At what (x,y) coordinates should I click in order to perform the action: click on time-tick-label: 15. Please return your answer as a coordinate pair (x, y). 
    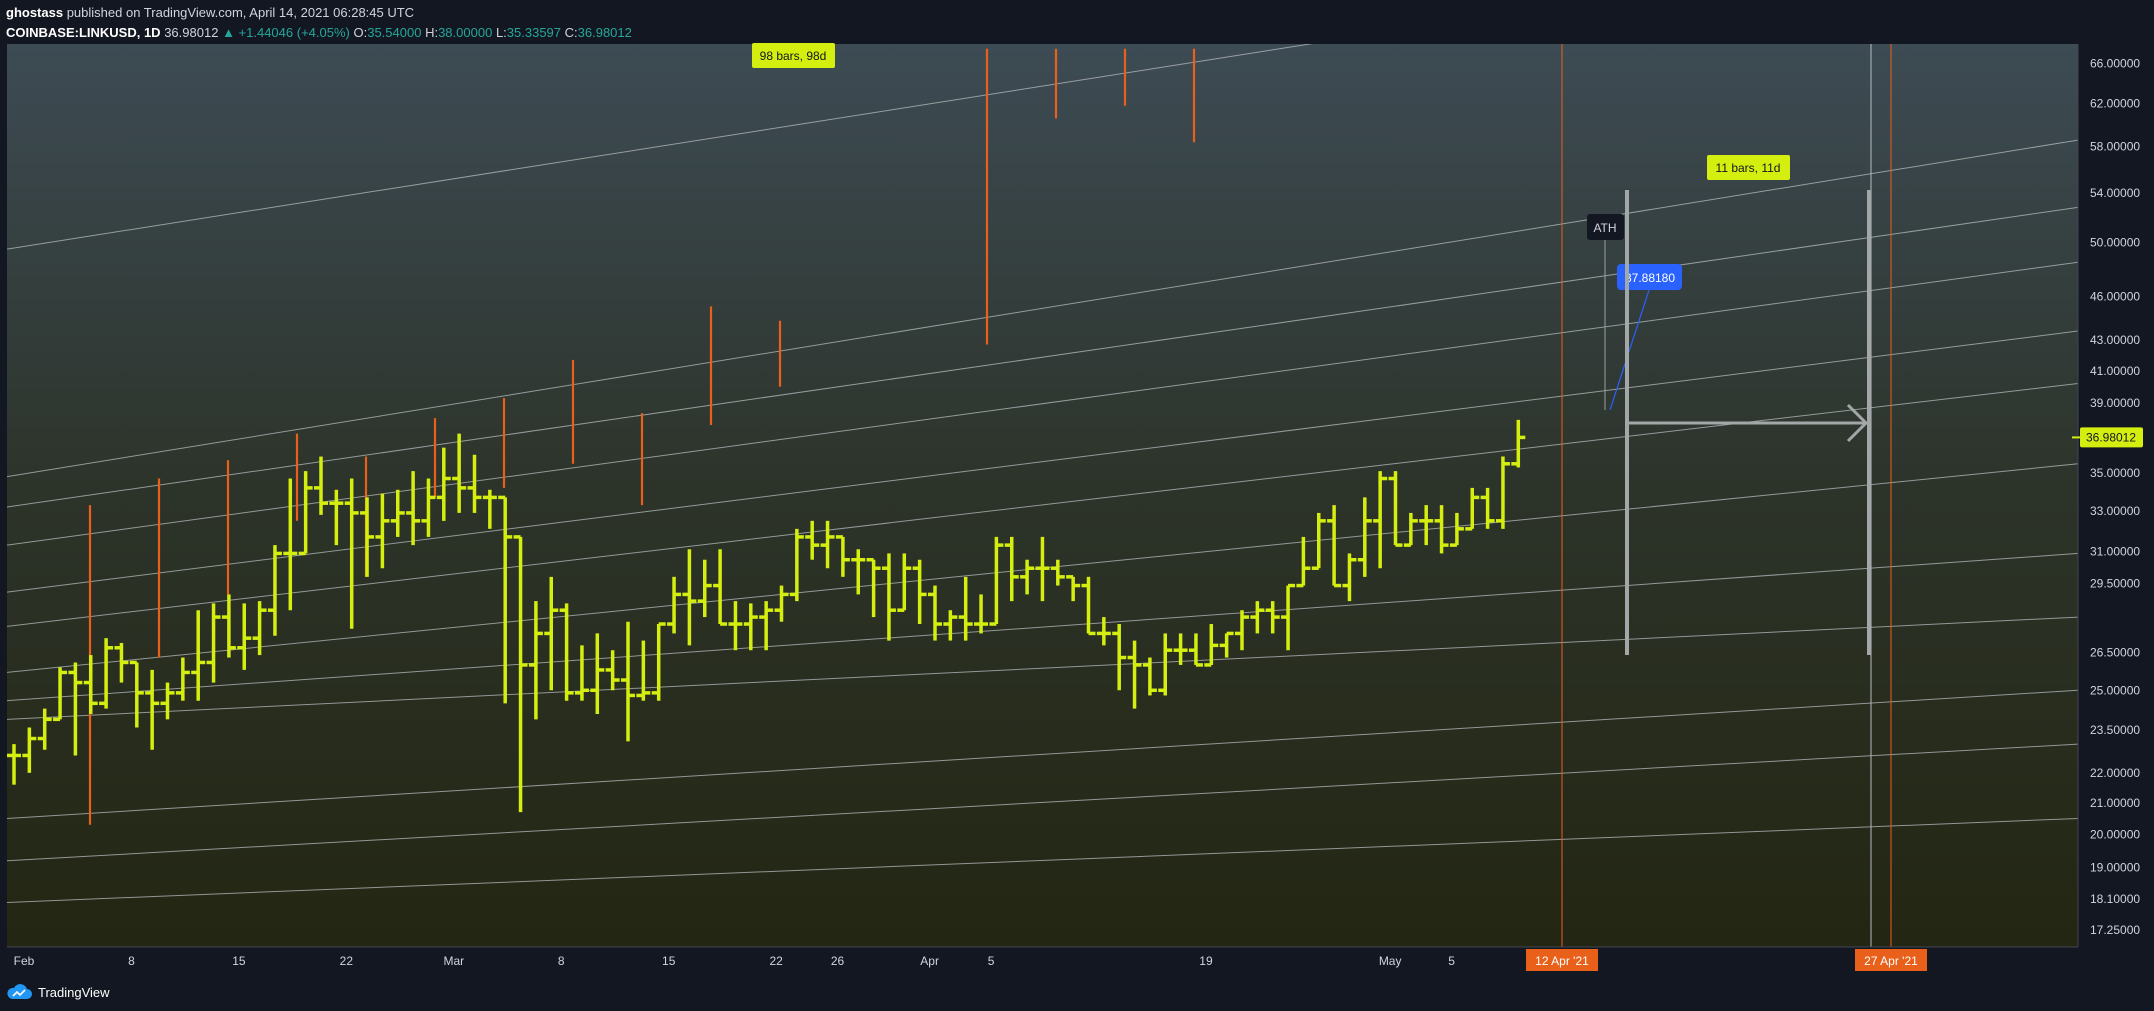
    Looking at the image, I should click on (239, 961).